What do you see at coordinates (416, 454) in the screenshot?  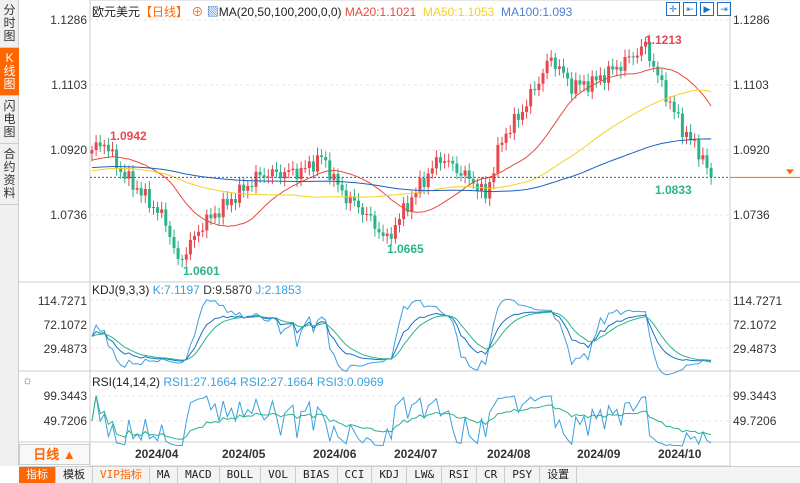 I see `date-label: 2024/07` at bounding box center [416, 454].